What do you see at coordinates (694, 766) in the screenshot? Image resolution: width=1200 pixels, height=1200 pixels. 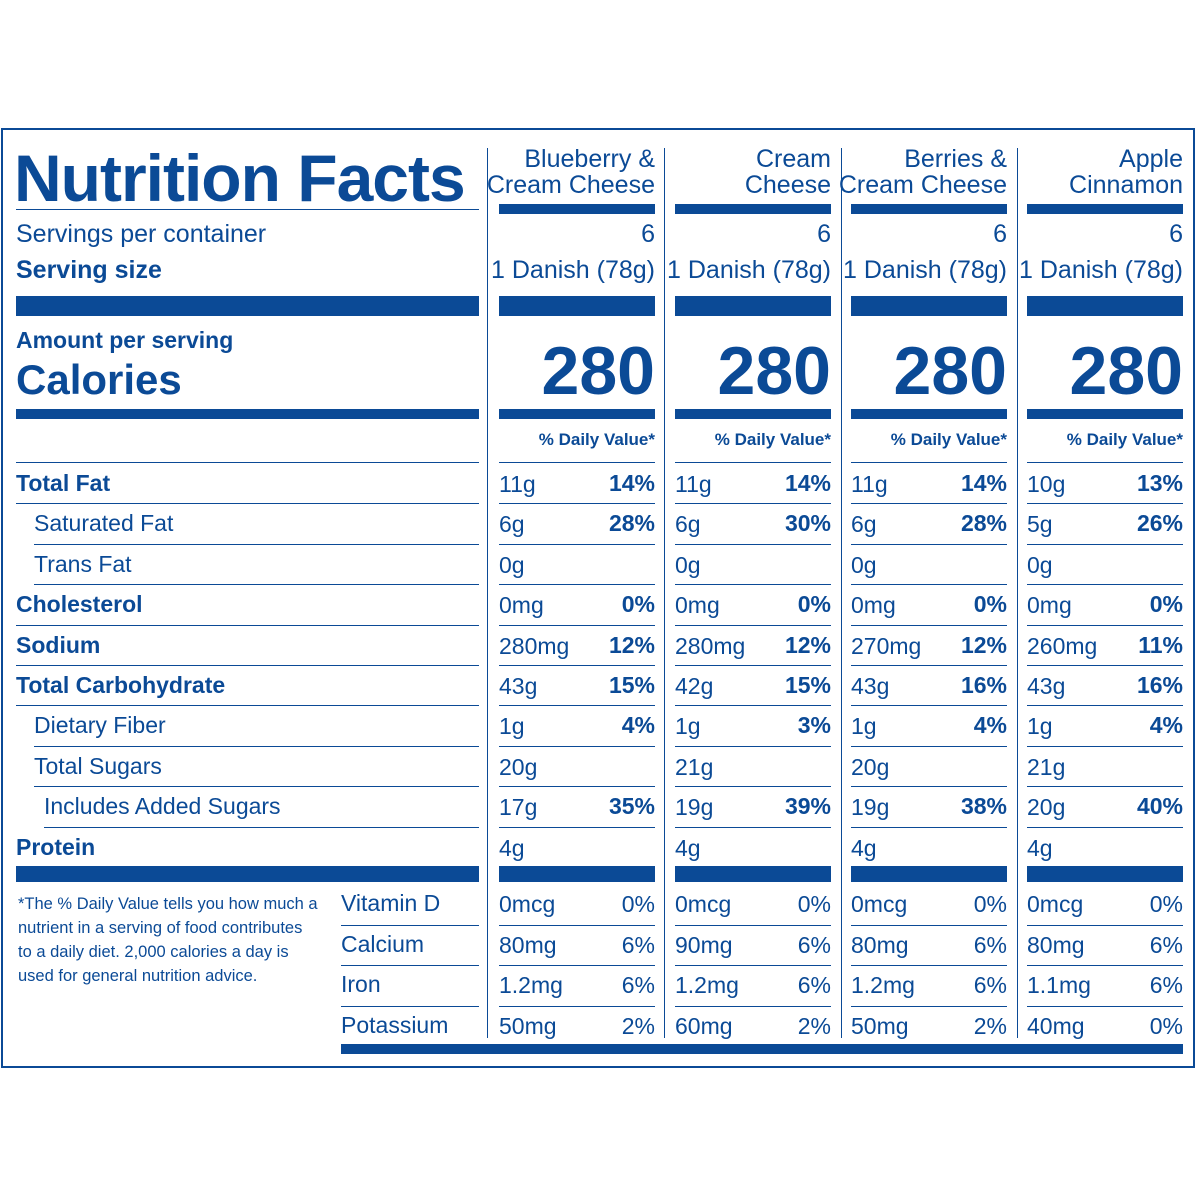 I see `nutrient-amount: 21g` at bounding box center [694, 766].